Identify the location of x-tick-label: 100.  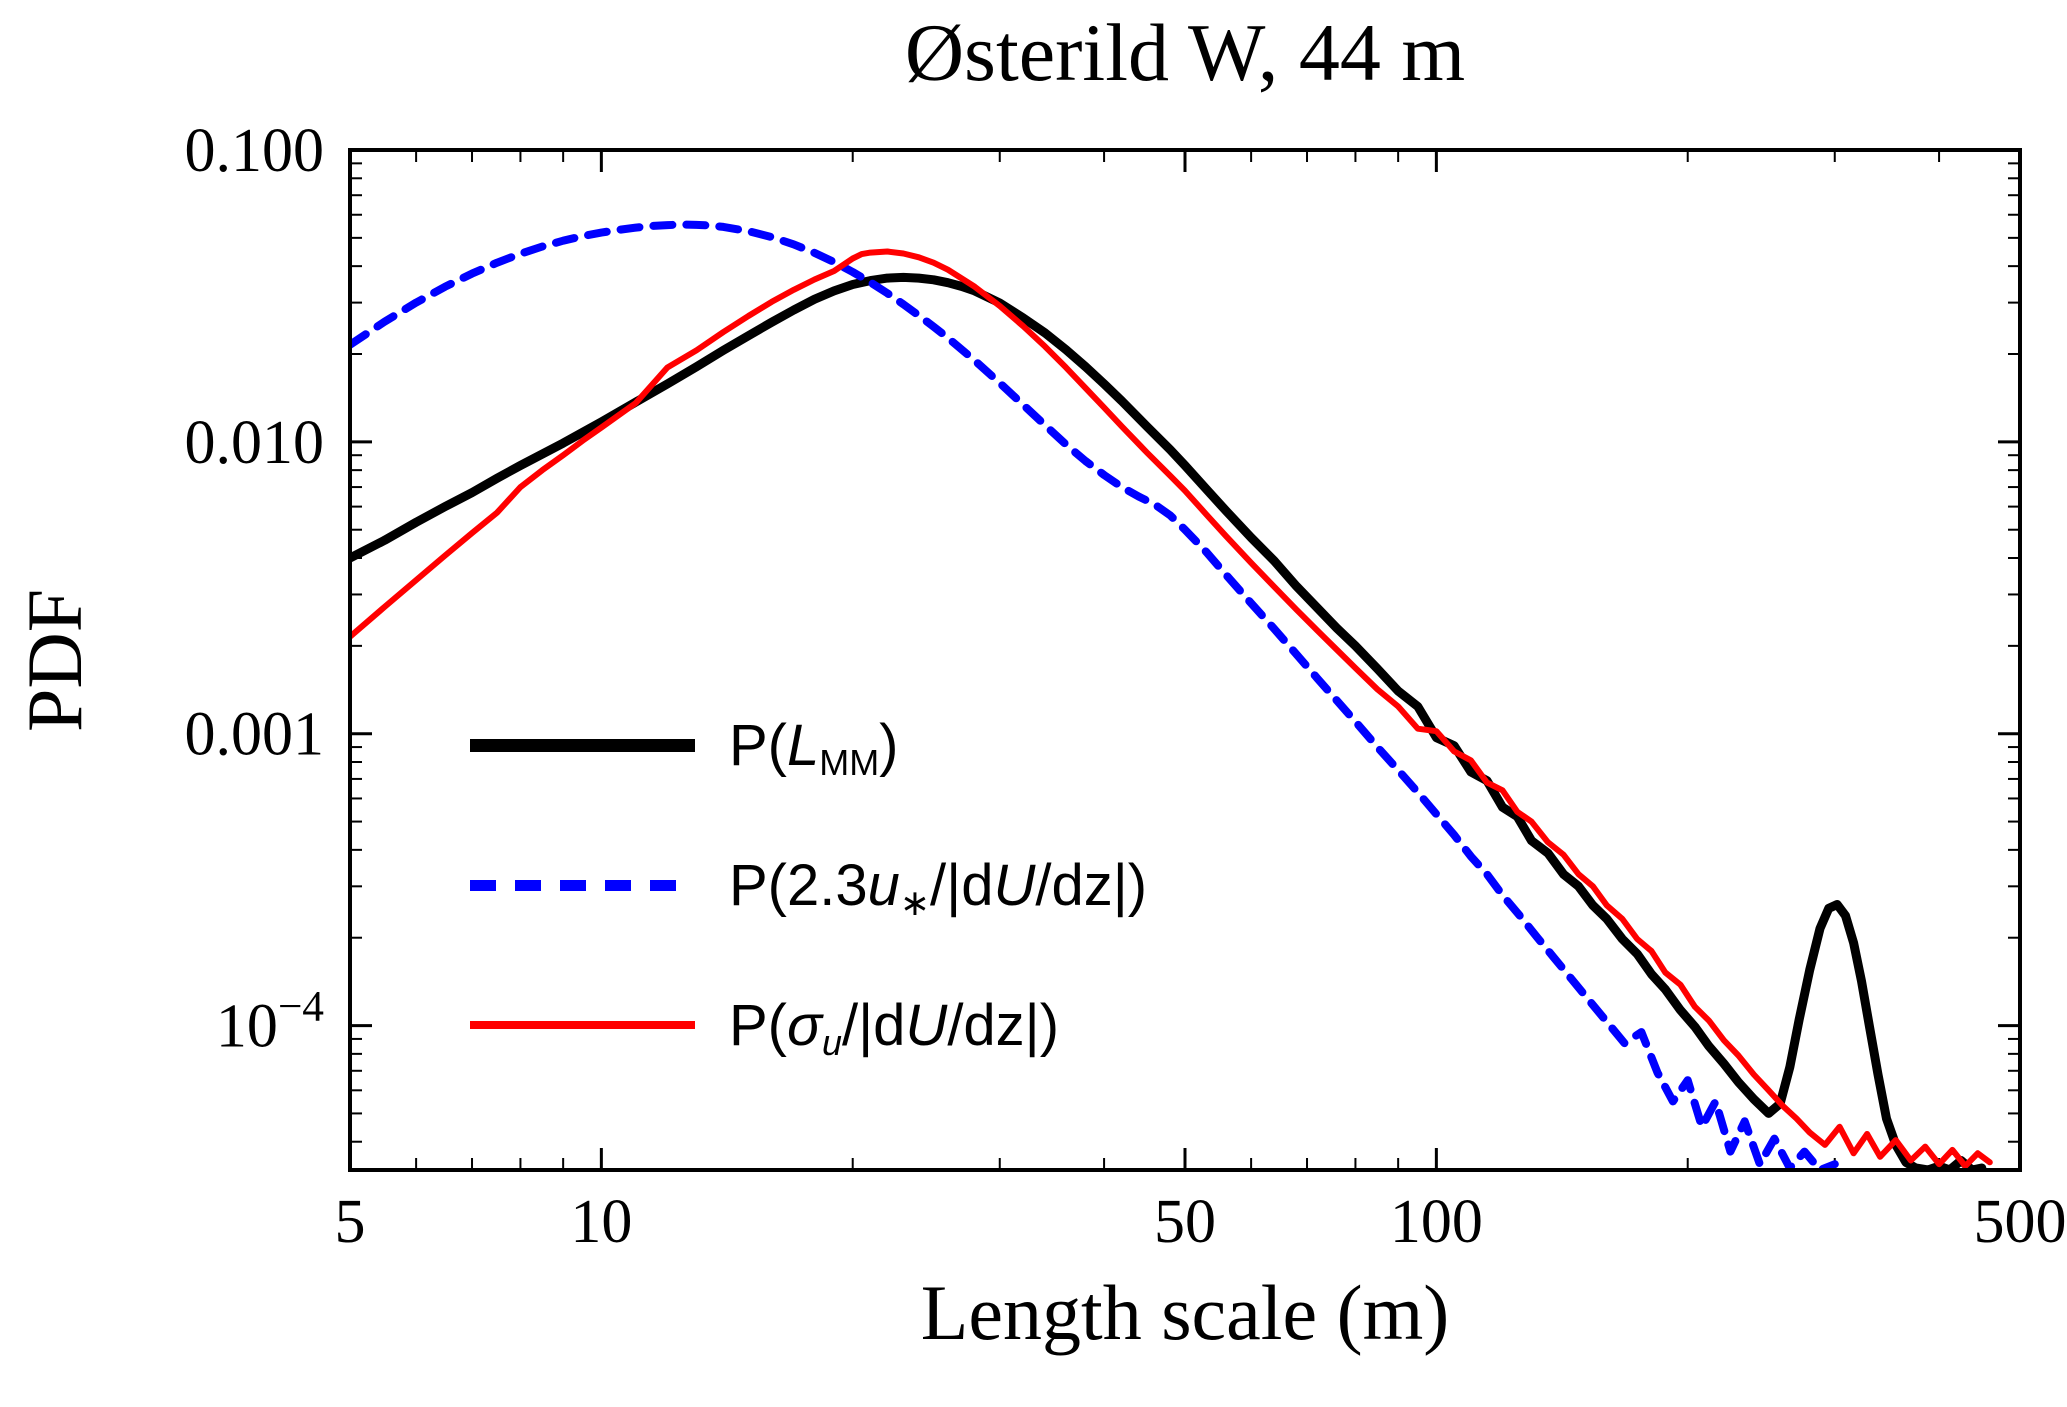
(1436, 1222).